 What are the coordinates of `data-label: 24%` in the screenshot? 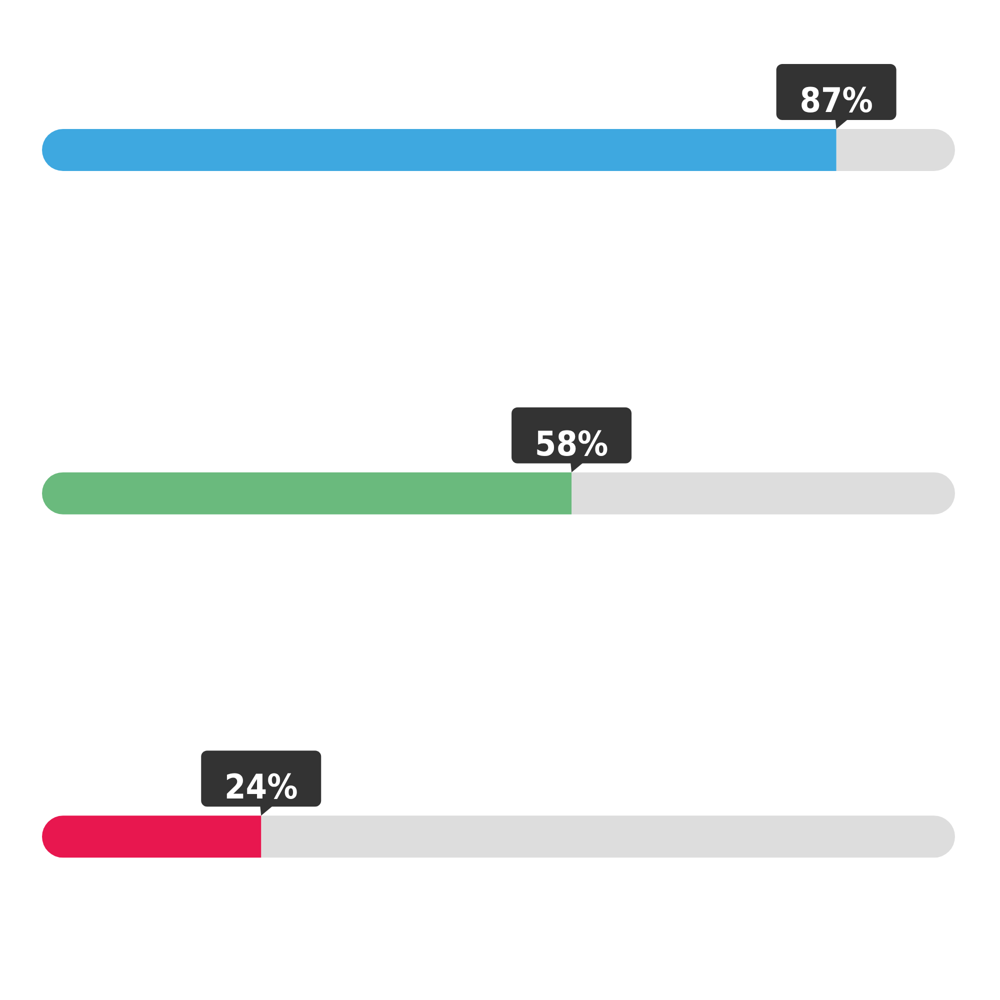 It's located at (261, 788).